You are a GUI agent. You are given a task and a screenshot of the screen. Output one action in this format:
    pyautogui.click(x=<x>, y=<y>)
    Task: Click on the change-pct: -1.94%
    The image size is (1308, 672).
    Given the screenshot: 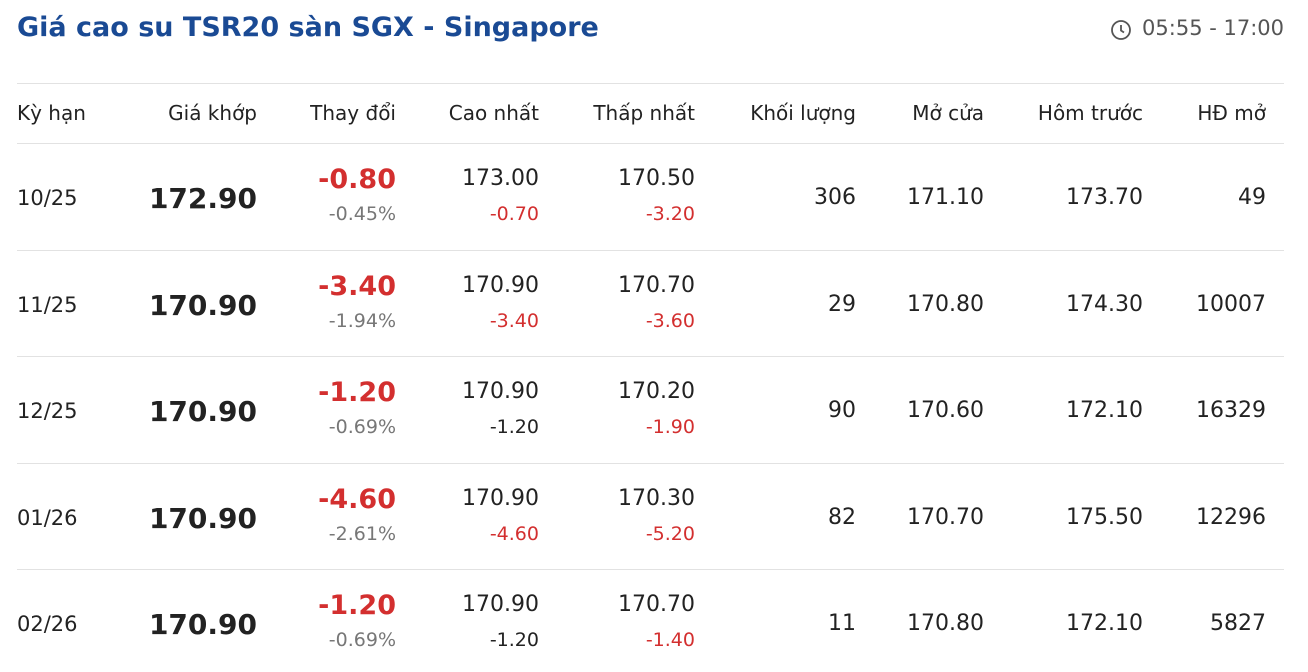 What is the action you would take?
    pyautogui.click(x=362, y=320)
    